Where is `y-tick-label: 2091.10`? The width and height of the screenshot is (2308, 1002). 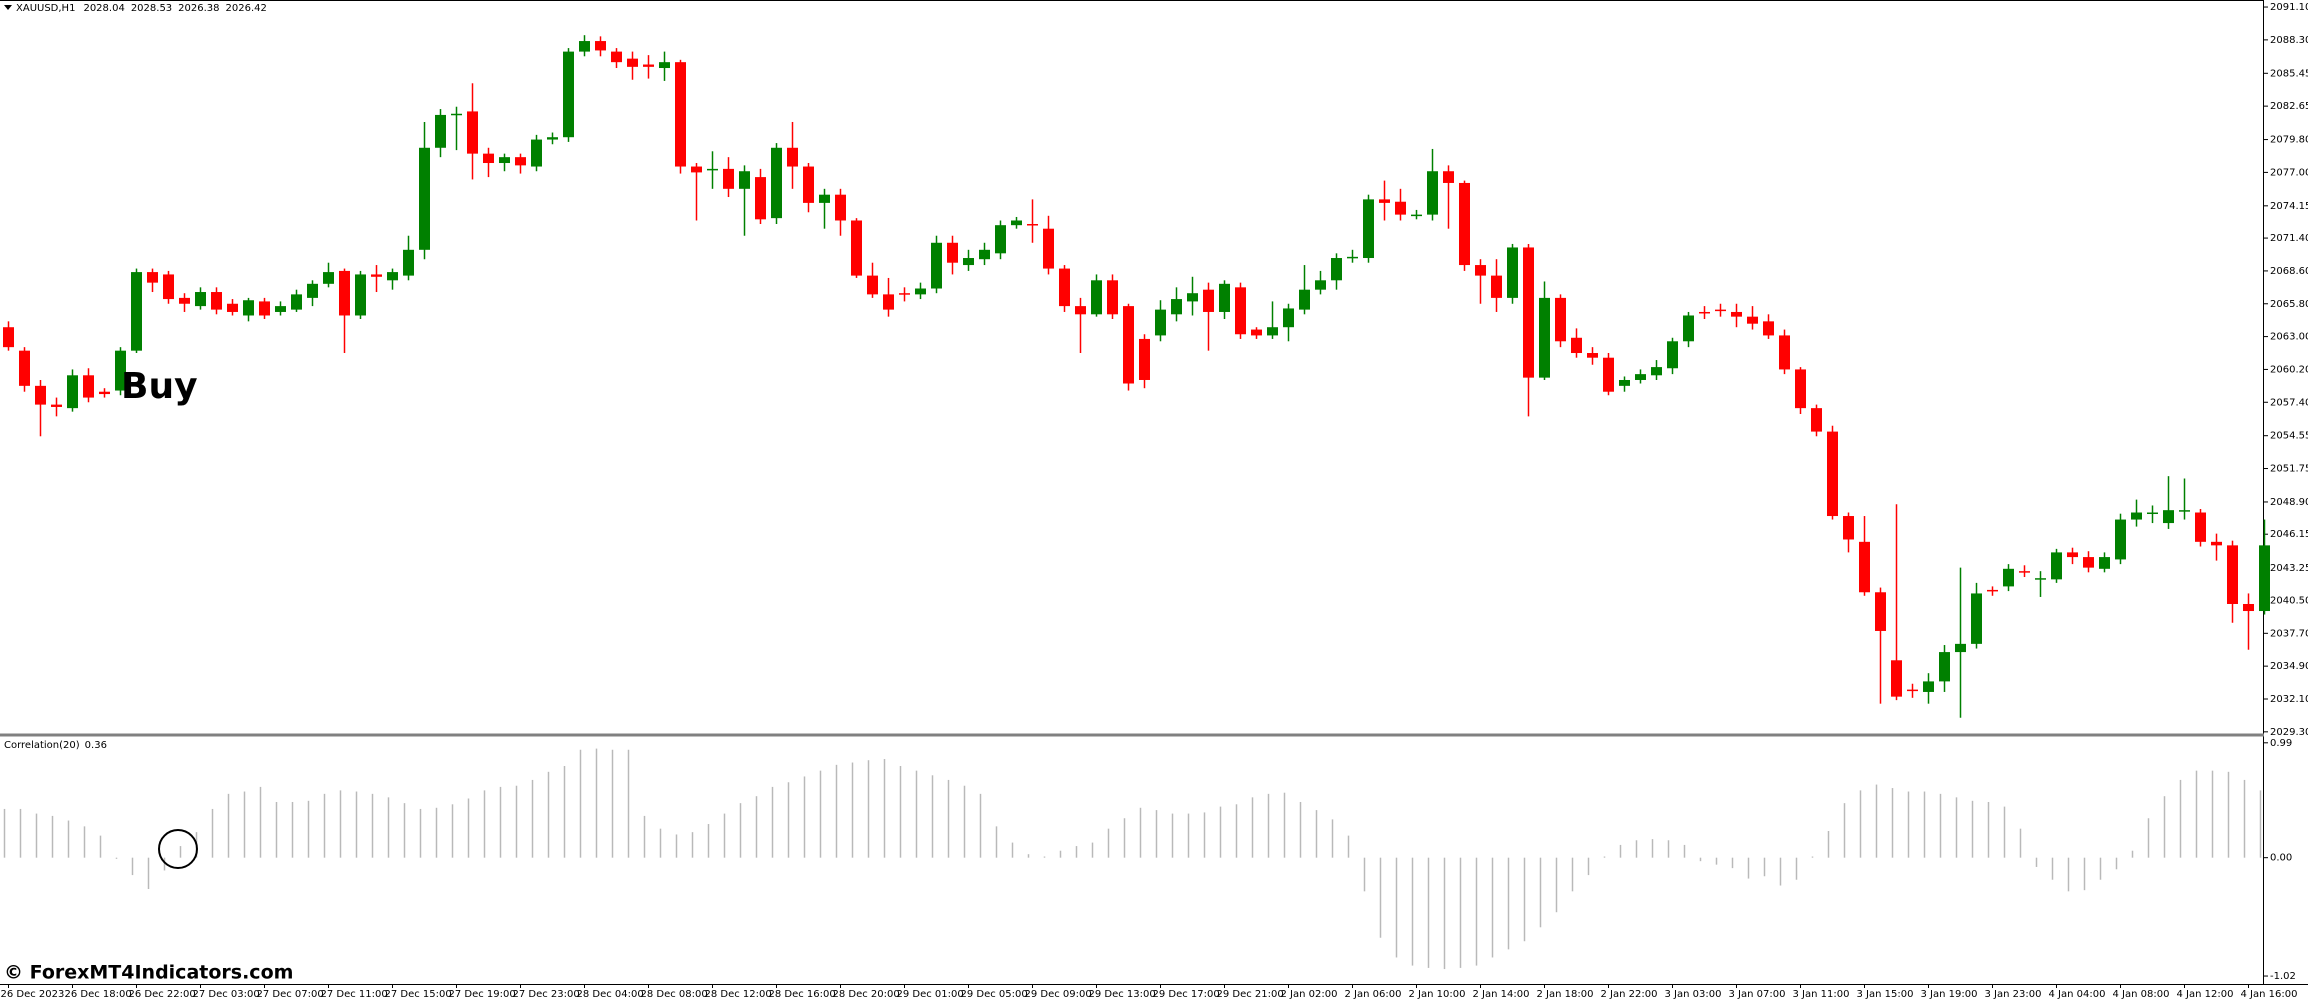
y-tick-label: 2091.10 is located at coordinates (2289, 7).